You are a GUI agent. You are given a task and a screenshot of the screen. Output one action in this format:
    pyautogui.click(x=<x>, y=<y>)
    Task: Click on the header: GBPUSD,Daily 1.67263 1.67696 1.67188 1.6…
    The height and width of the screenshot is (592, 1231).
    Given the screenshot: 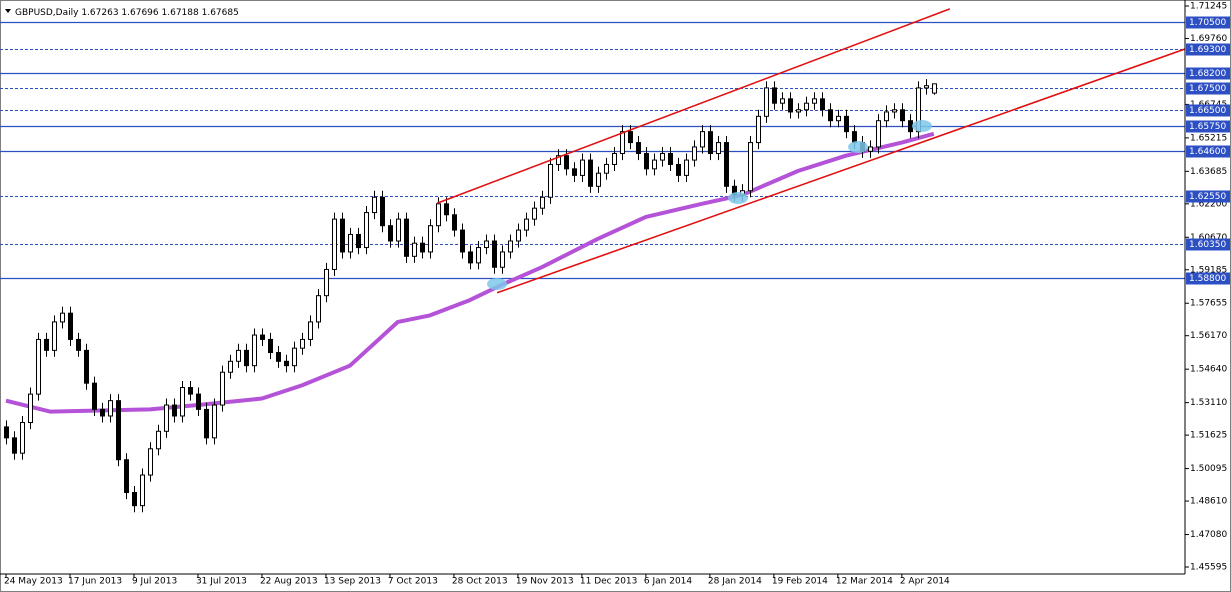 What is the action you would take?
    pyautogui.click(x=127, y=13)
    